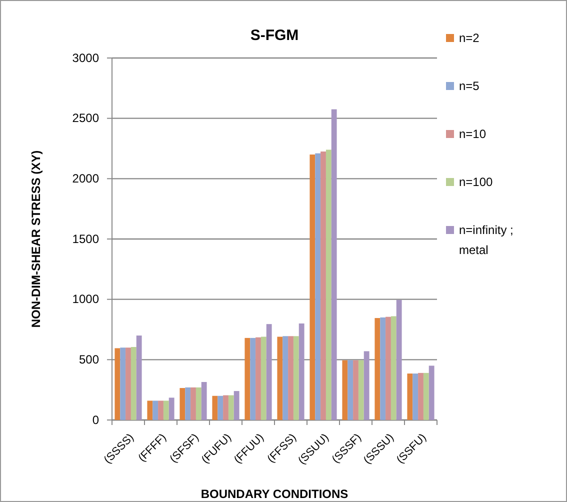 Image resolution: width=567 pixels, height=502 pixels. Describe the element at coordinates (274, 35) in the screenshot. I see `chart-title: S-FGM` at that location.